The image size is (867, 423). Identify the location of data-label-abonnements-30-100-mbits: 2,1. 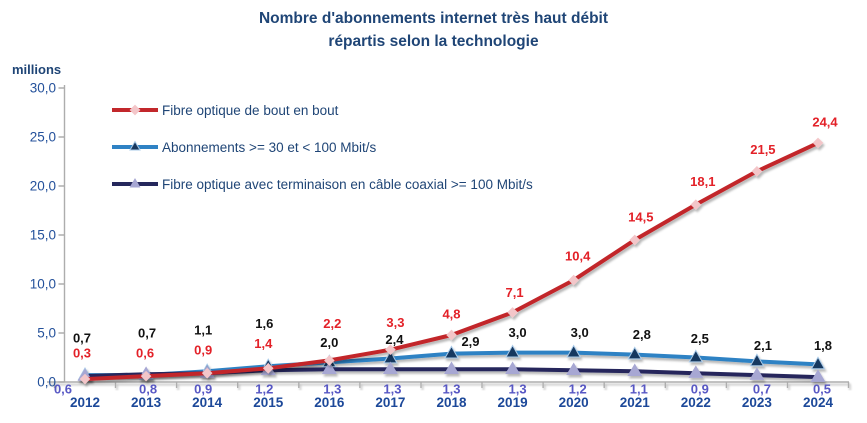
(763, 345).